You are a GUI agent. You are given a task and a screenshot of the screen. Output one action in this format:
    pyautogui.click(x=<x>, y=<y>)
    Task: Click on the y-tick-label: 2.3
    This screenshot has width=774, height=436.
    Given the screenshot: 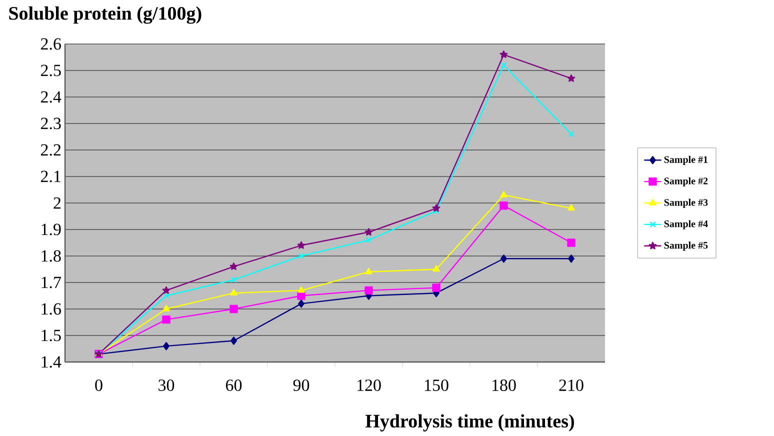 What is the action you would take?
    pyautogui.click(x=50, y=124)
    